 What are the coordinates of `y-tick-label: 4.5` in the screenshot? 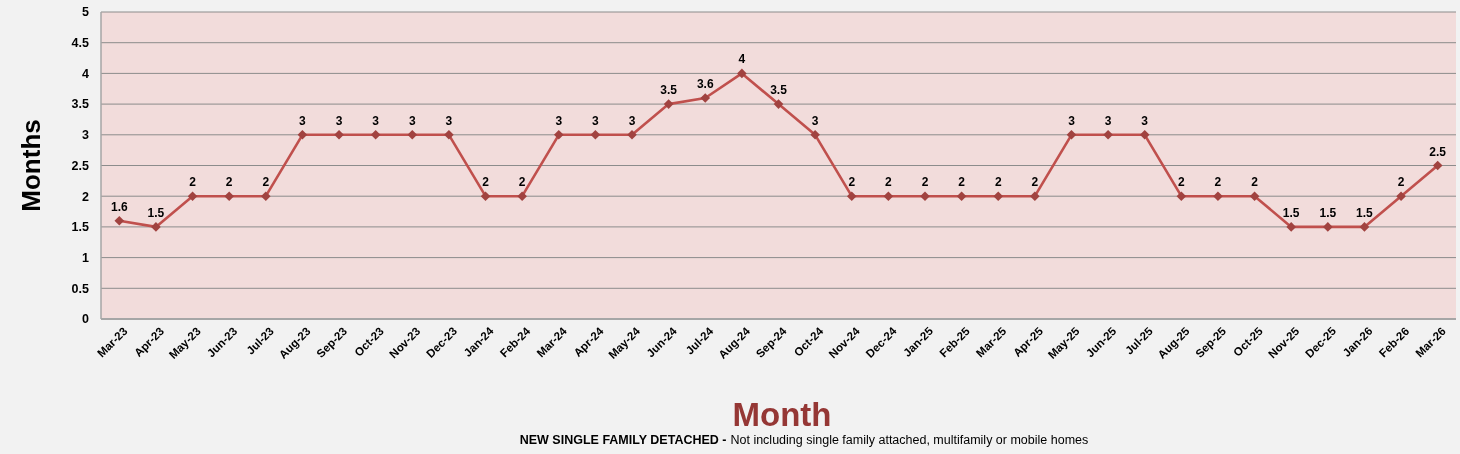 It's located at (80, 43).